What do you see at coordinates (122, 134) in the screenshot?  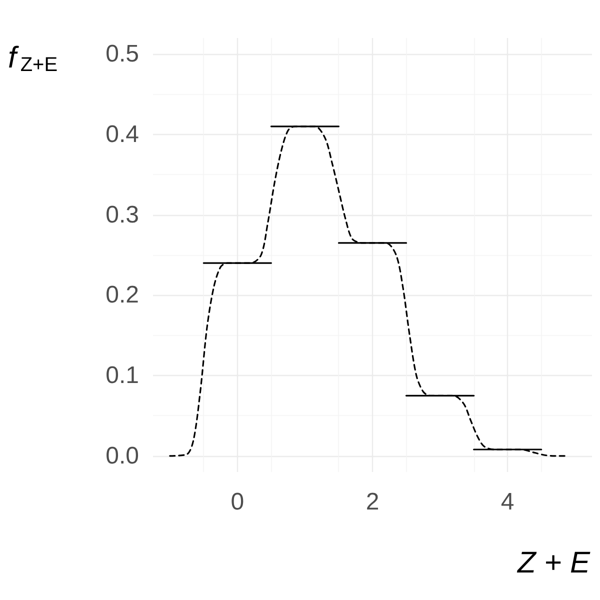 I see `y-tick-label: 0.4` at bounding box center [122, 134].